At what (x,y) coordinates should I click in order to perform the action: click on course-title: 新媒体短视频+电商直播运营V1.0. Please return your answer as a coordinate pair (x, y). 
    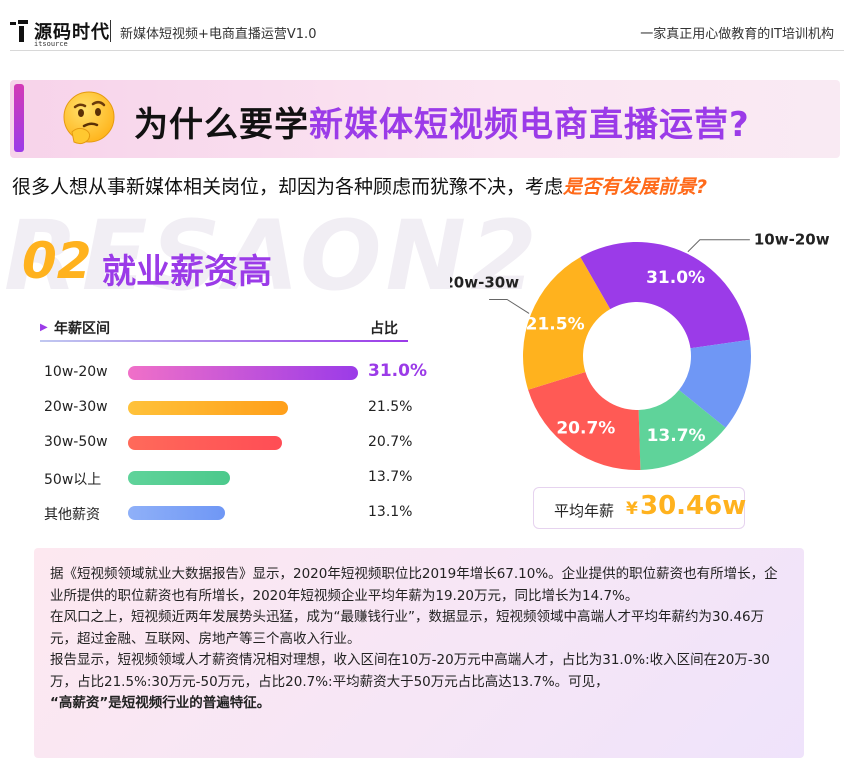
    Looking at the image, I should click on (218, 34).